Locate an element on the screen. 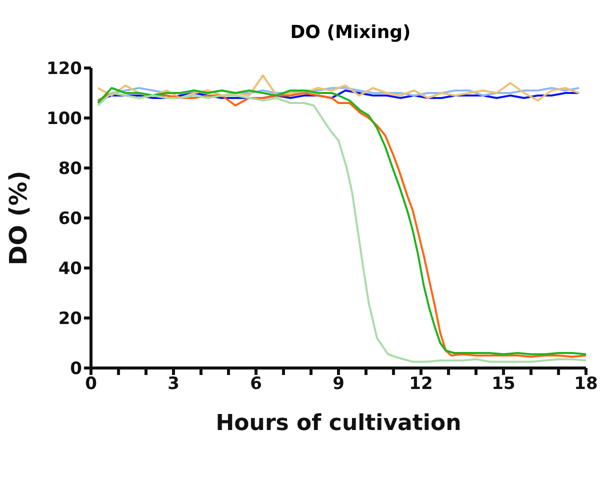  y-tick-label: 120 is located at coordinates (64, 69).